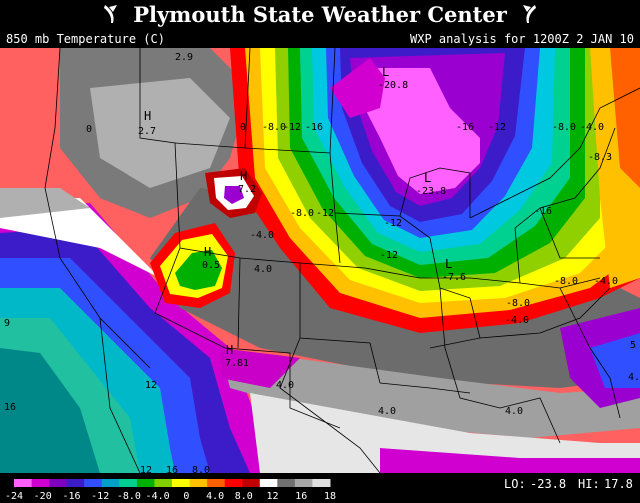 The height and width of the screenshot is (503, 640). Describe the element at coordinates (186, 496) in the screenshot. I see `color-scale-tick: 0` at that location.